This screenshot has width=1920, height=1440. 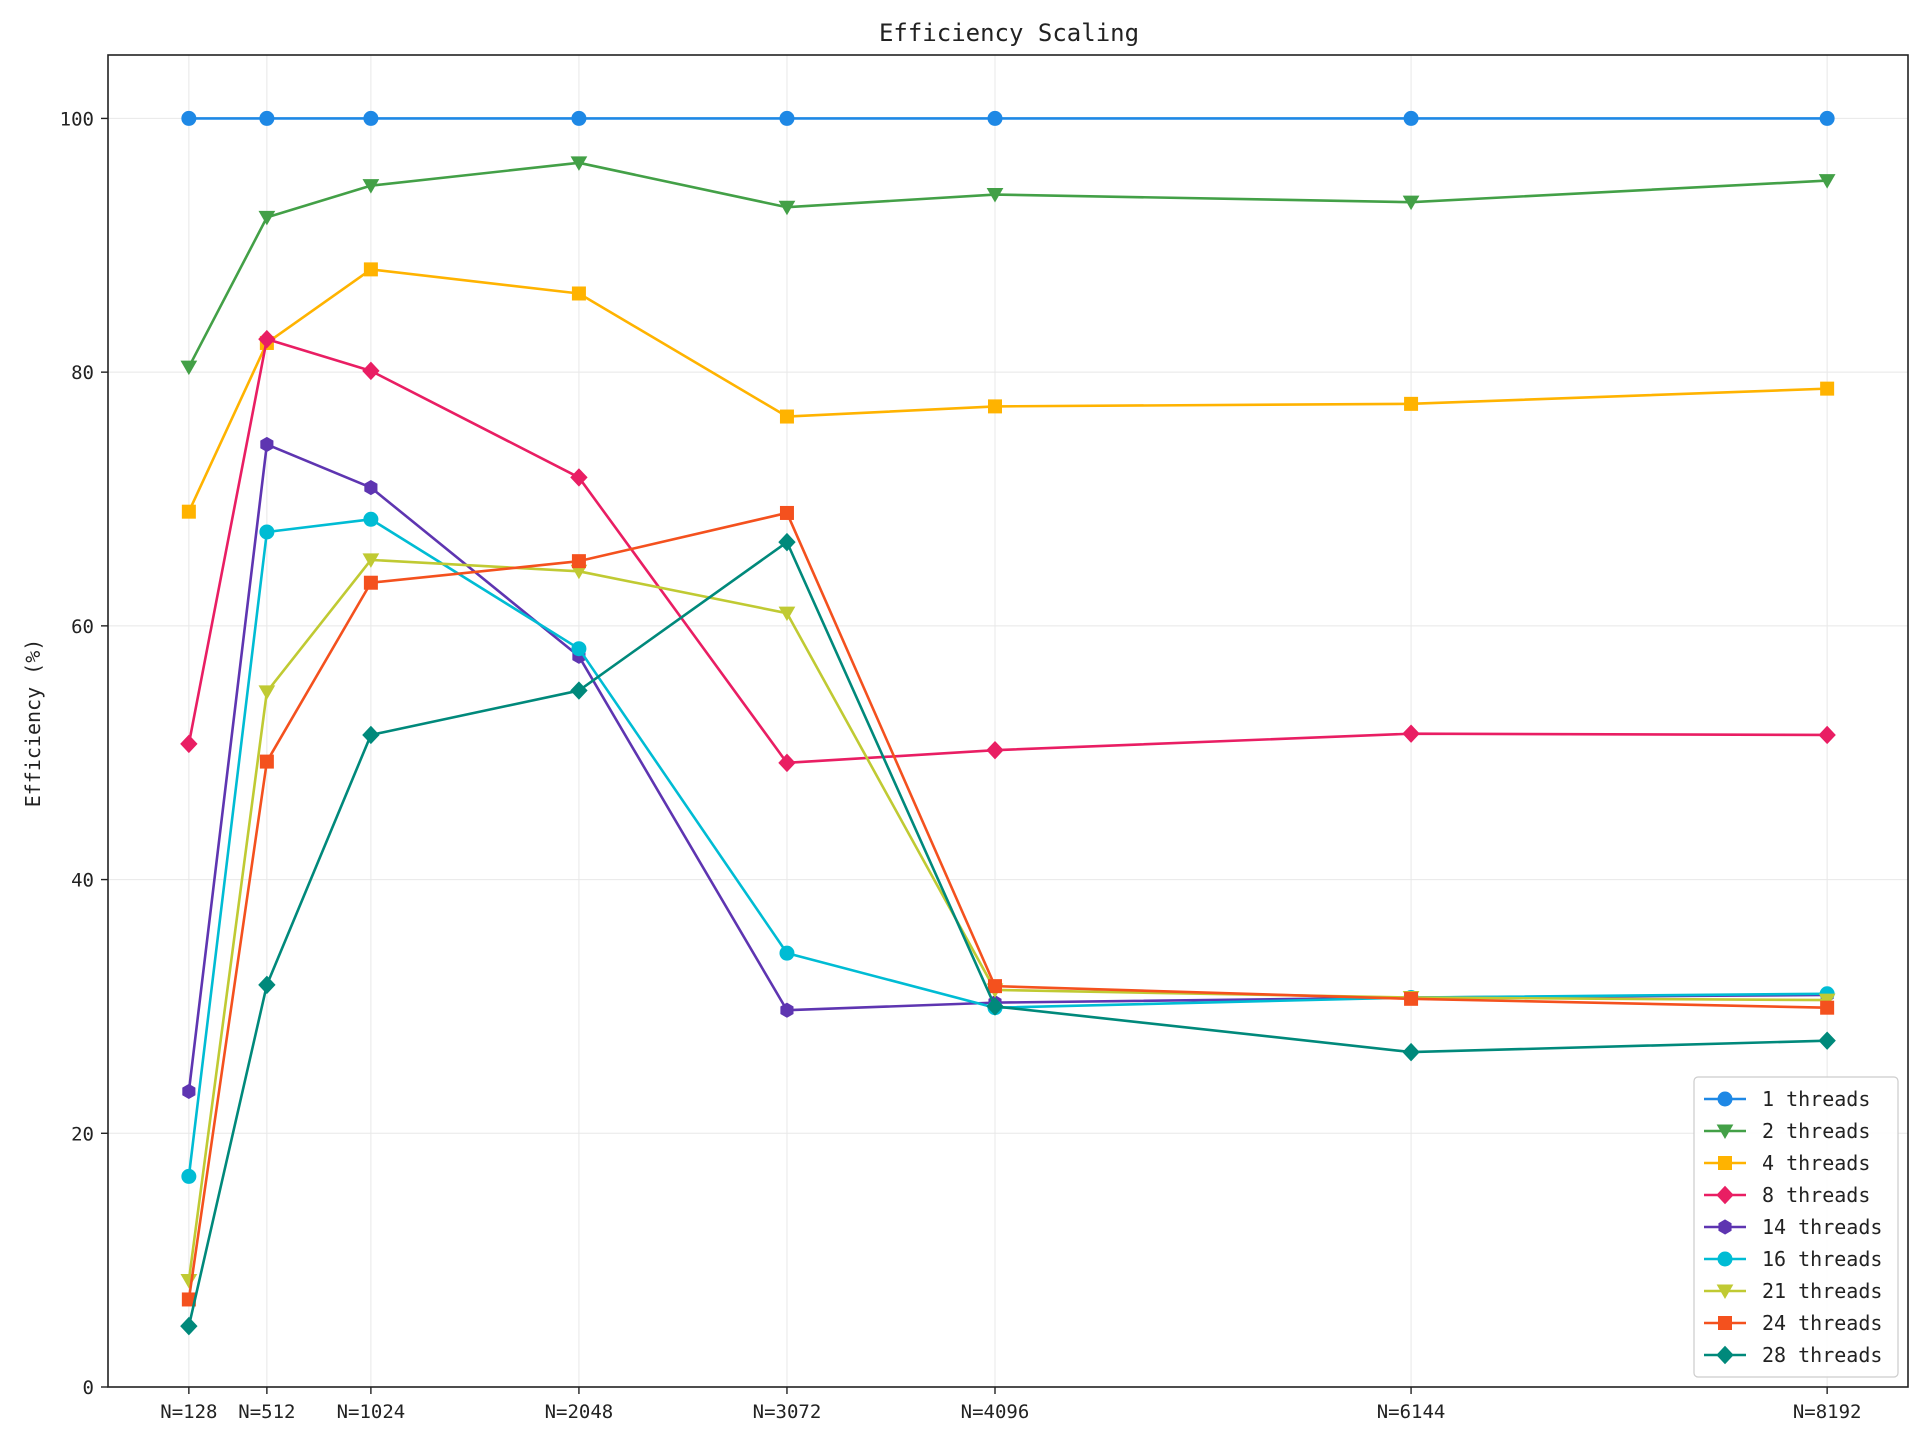 I want to click on x-tick-label: N=6144, so click(x=1411, y=1412).